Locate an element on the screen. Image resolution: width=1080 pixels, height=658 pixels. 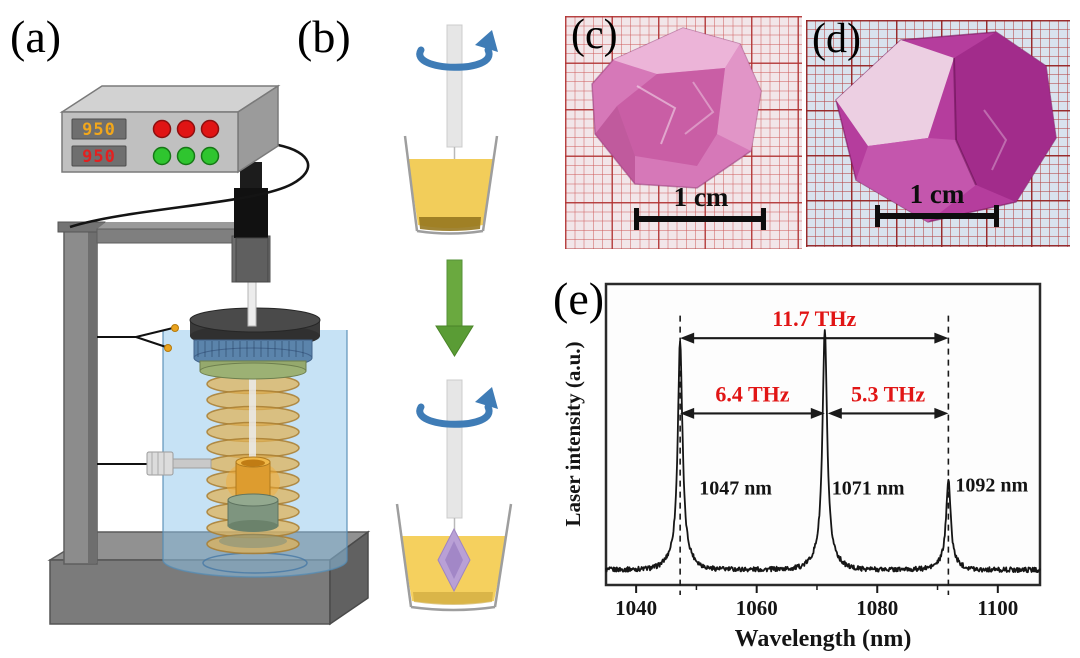
sensor-probe is located at coordinates (154, 463).